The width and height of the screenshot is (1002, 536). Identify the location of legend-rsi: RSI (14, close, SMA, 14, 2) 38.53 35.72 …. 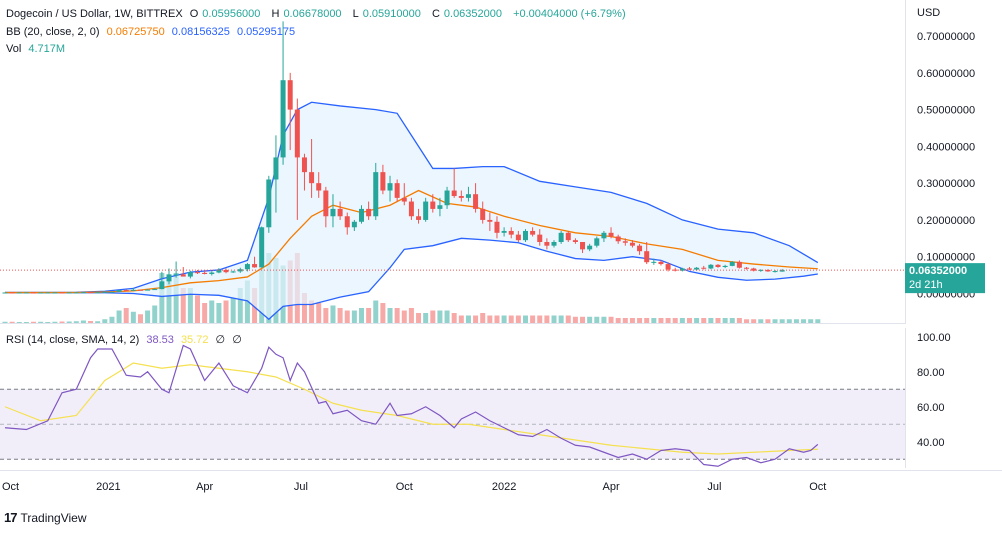
(126, 340).